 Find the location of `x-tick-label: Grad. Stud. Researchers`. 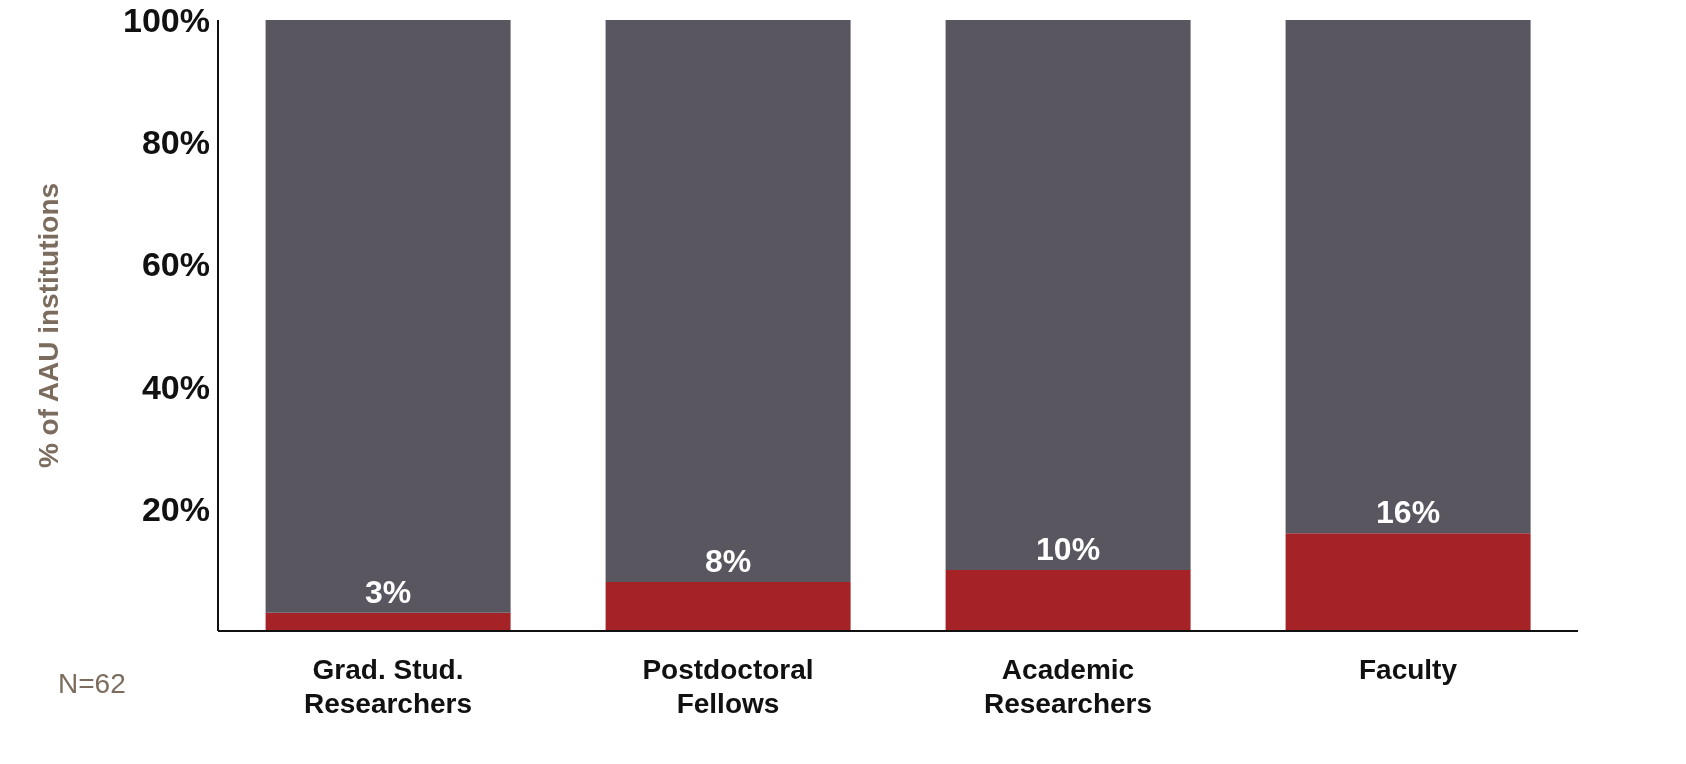

x-tick-label: Grad. Stud. Researchers is located at coordinates (388, 686).